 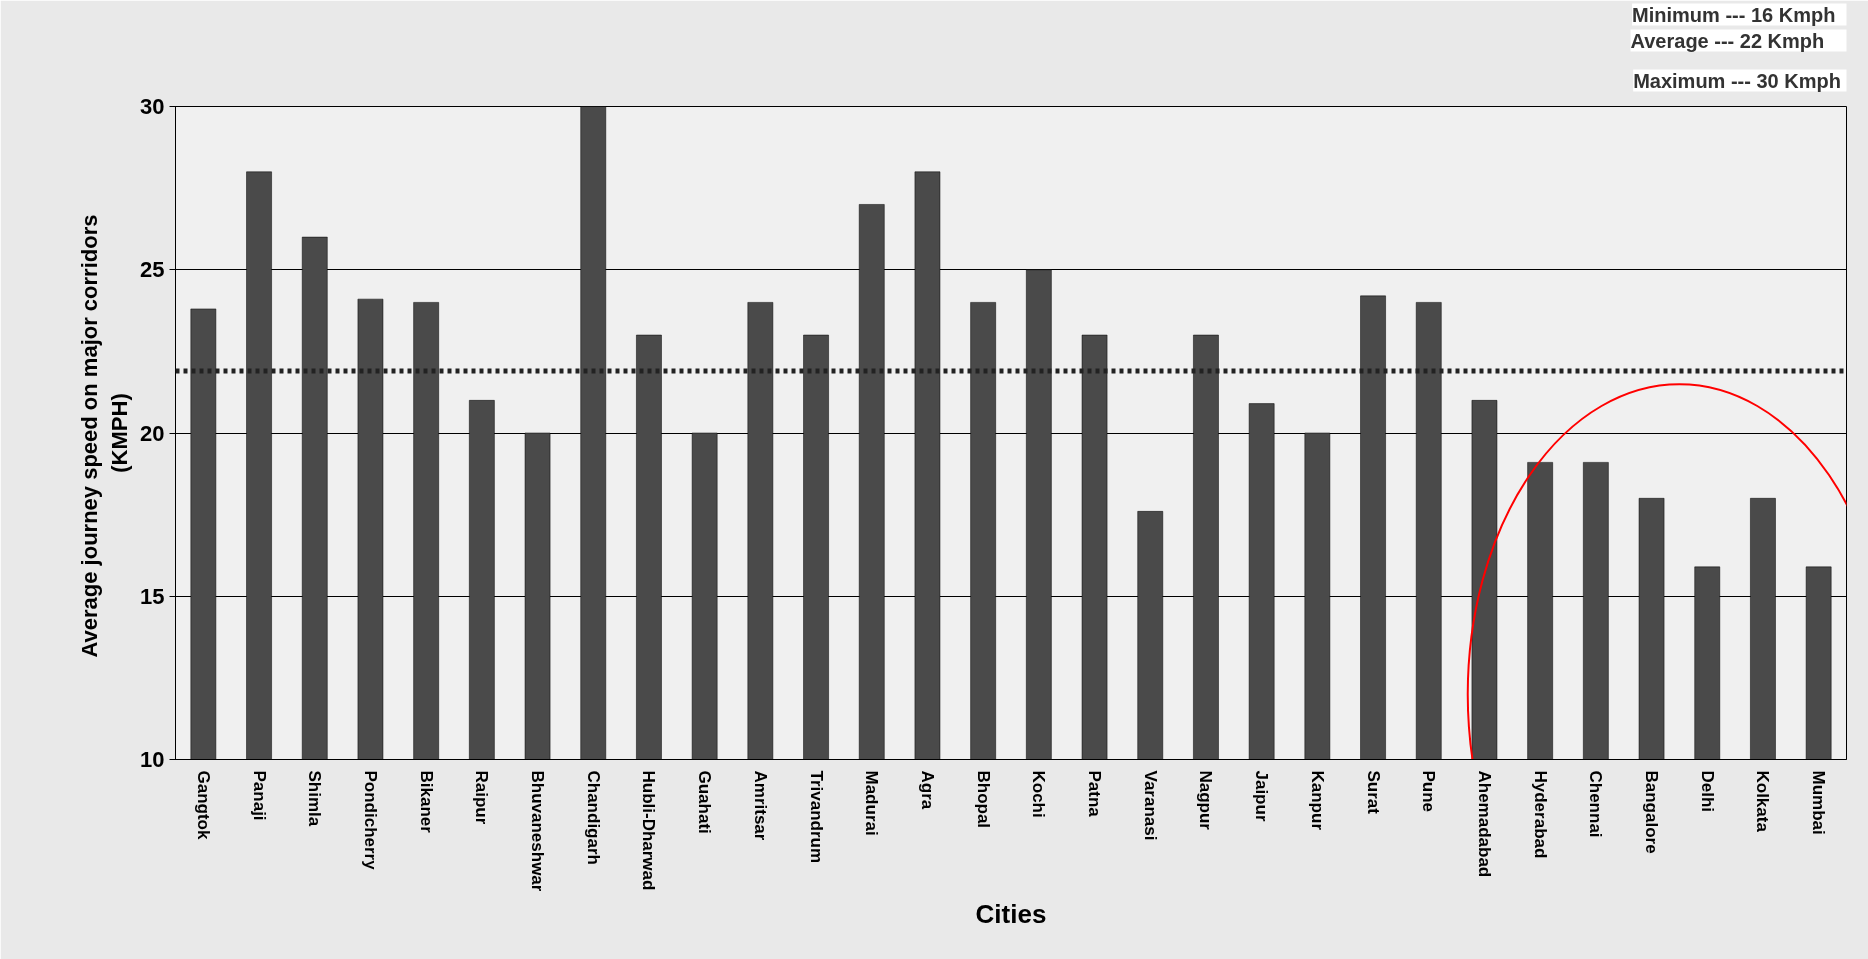 What do you see at coordinates (1039, 794) in the screenshot?
I see `x-tick-label: Kochi` at bounding box center [1039, 794].